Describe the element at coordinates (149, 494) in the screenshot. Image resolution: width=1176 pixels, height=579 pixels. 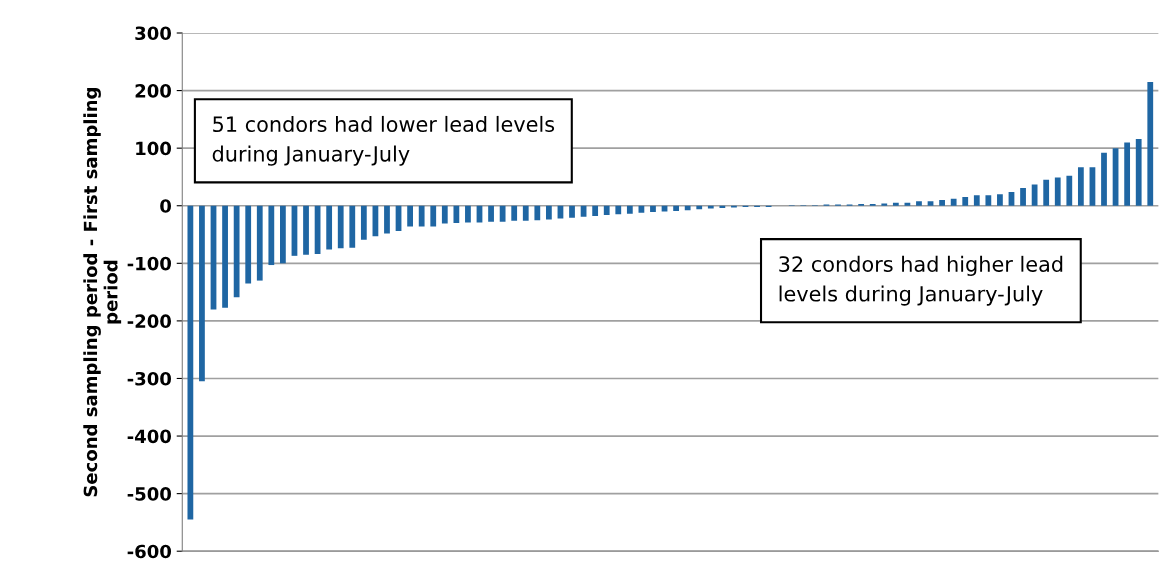
I see `y-tick-label: -500` at that location.